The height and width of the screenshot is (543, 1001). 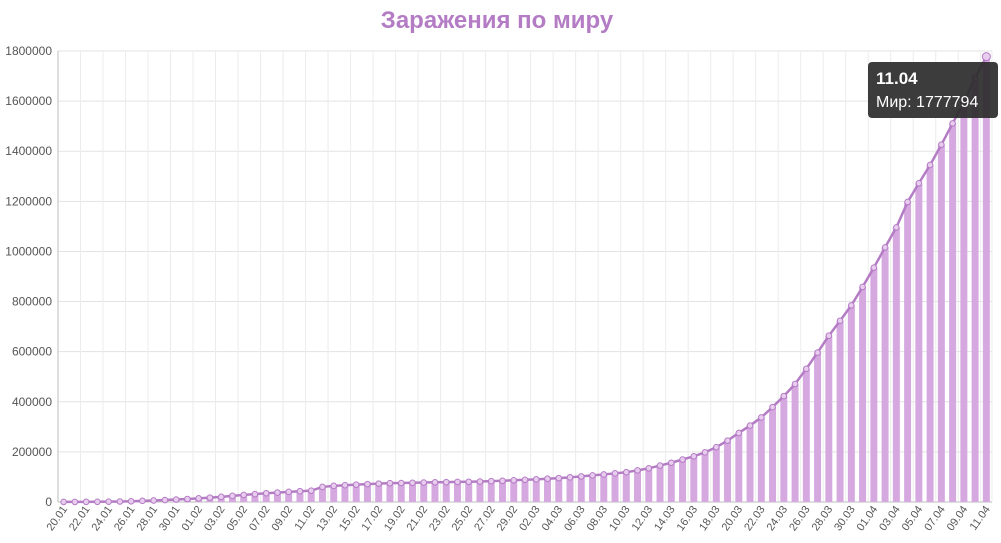 What do you see at coordinates (927, 102) in the screenshot?
I see `tooltip-value: Мир: 1777794` at bounding box center [927, 102].